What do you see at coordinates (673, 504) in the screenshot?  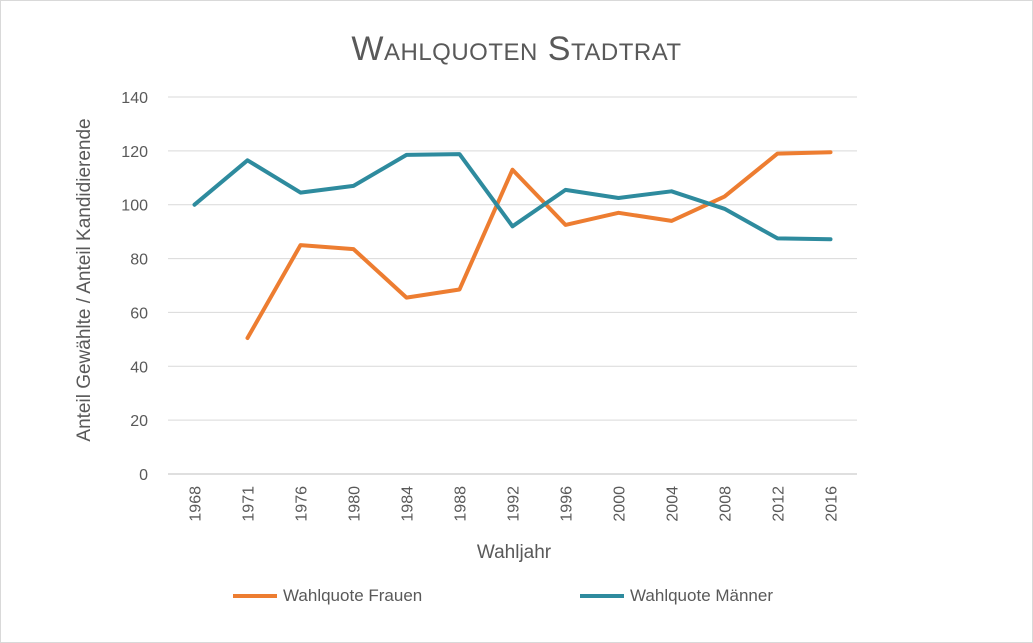 I see `x-tick-label: 2004` at bounding box center [673, 504].